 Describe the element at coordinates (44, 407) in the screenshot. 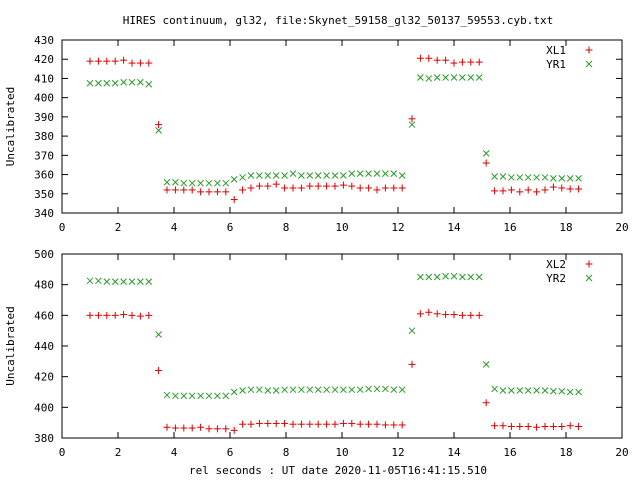

I see `y-tick-label: 400` at that location.